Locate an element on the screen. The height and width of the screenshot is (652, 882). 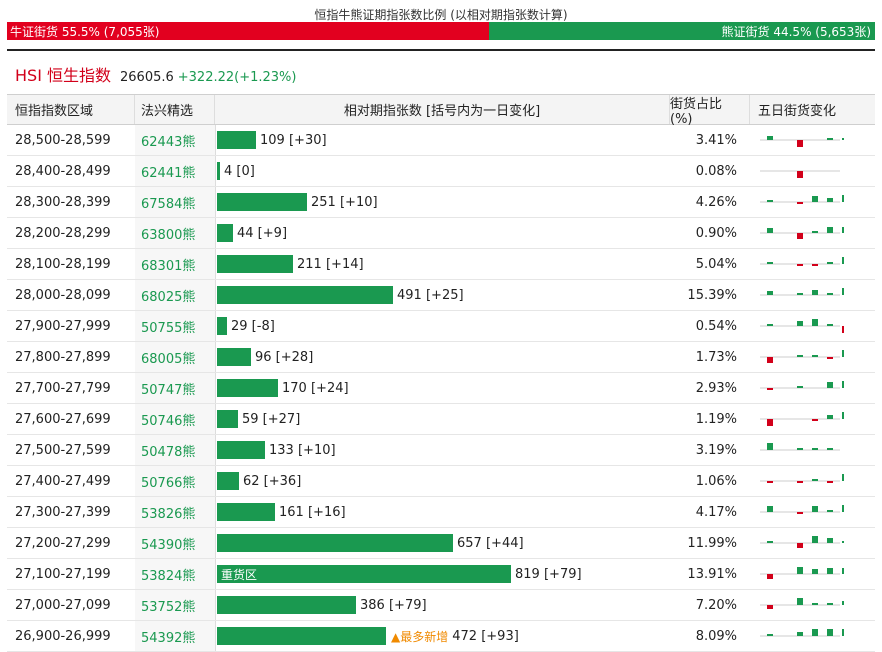
contracts-count: 657 is located at coordinates (469, 543).